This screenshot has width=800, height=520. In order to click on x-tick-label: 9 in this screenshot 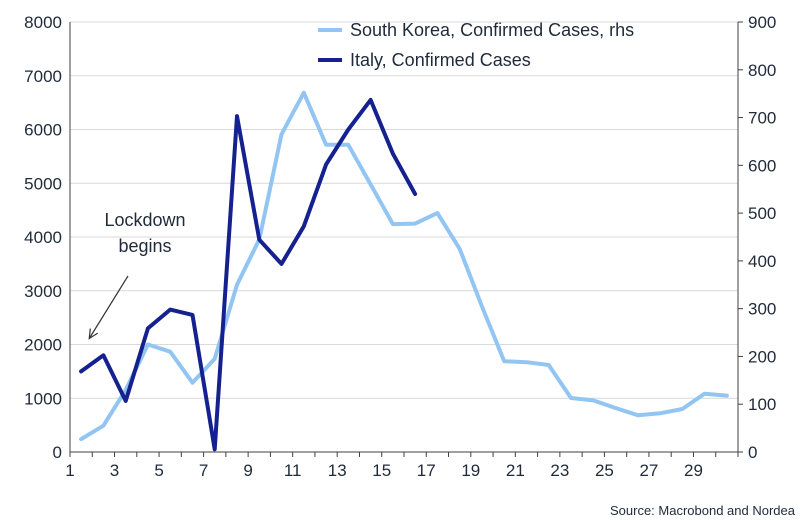, I will do `click(247, 470)`.